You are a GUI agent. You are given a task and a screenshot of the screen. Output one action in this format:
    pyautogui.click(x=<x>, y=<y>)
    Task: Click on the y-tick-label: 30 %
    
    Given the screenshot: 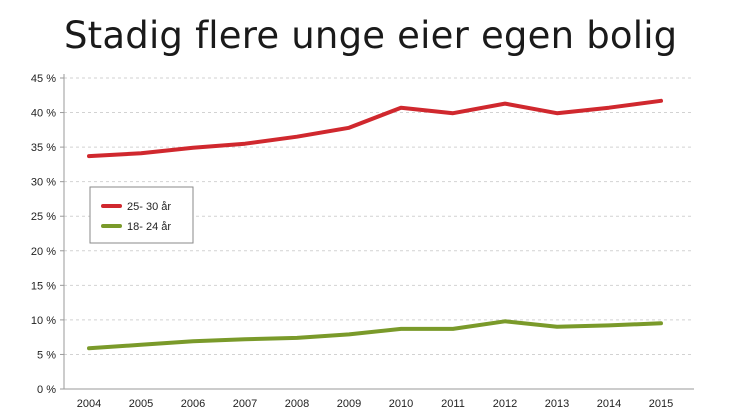 What is the action you would take?
    pyautogui.click(x=43, y=183)
    